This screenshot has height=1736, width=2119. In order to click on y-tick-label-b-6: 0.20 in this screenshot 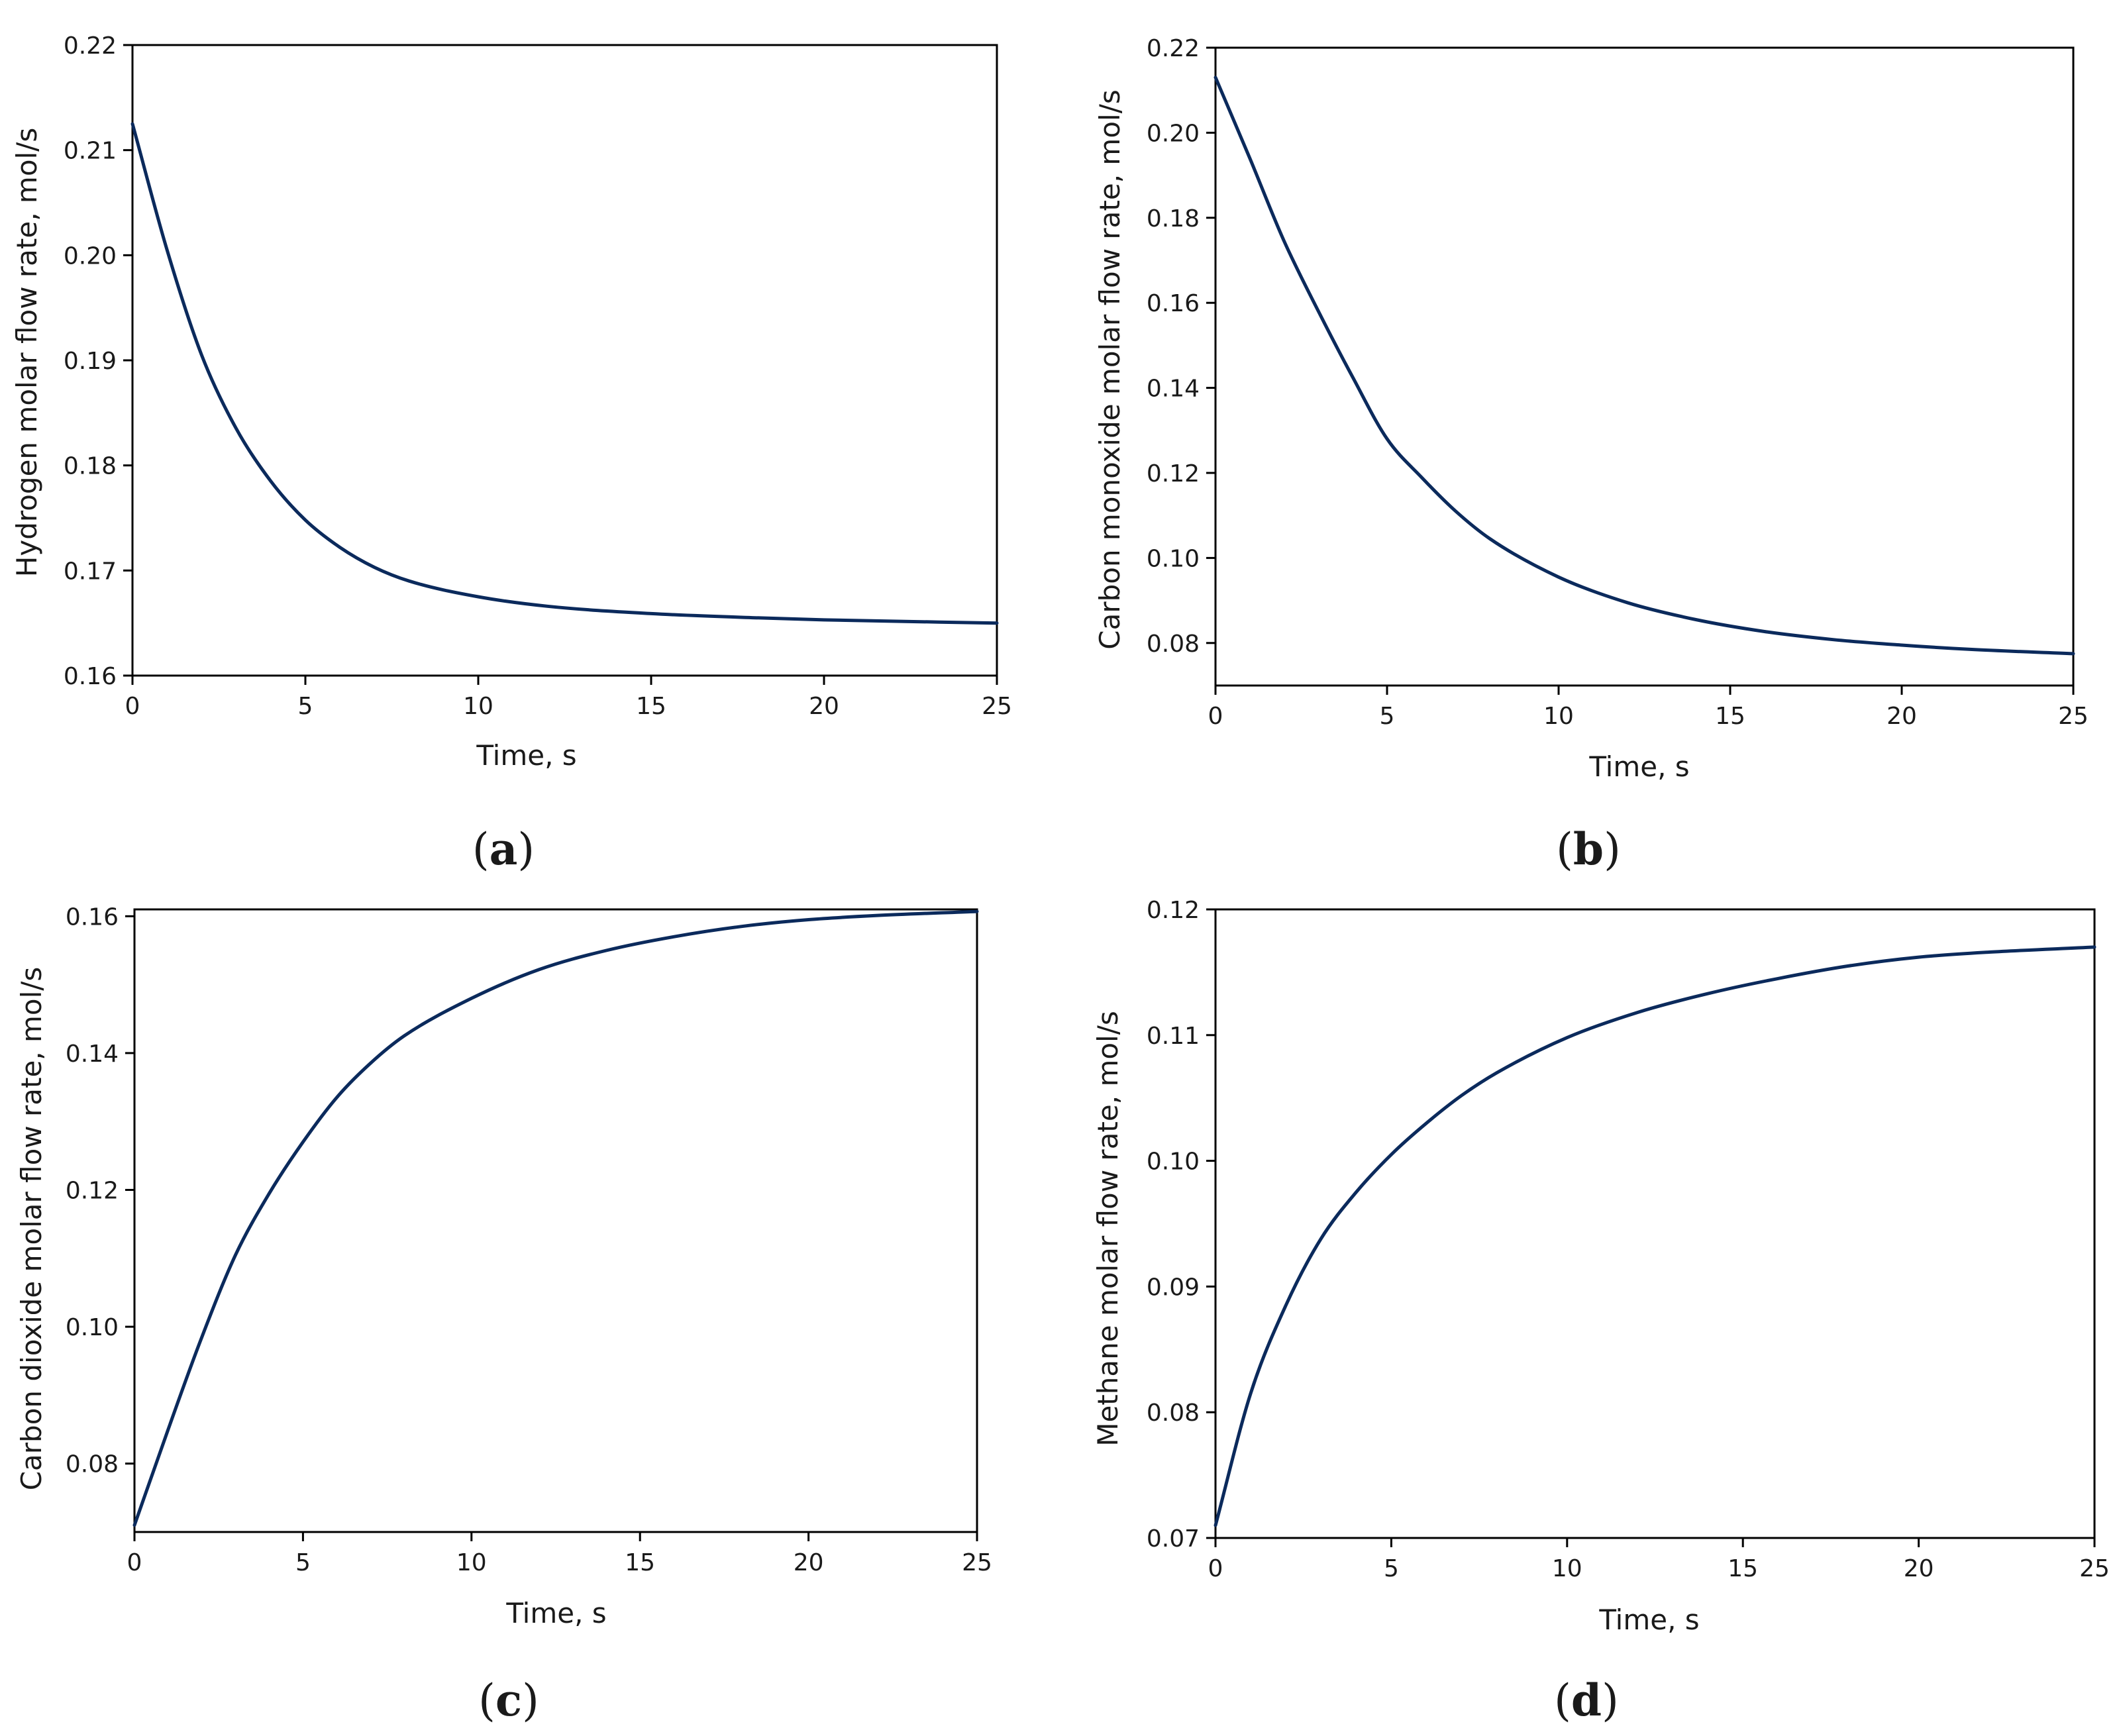, I will do `click(1173, 133)`.